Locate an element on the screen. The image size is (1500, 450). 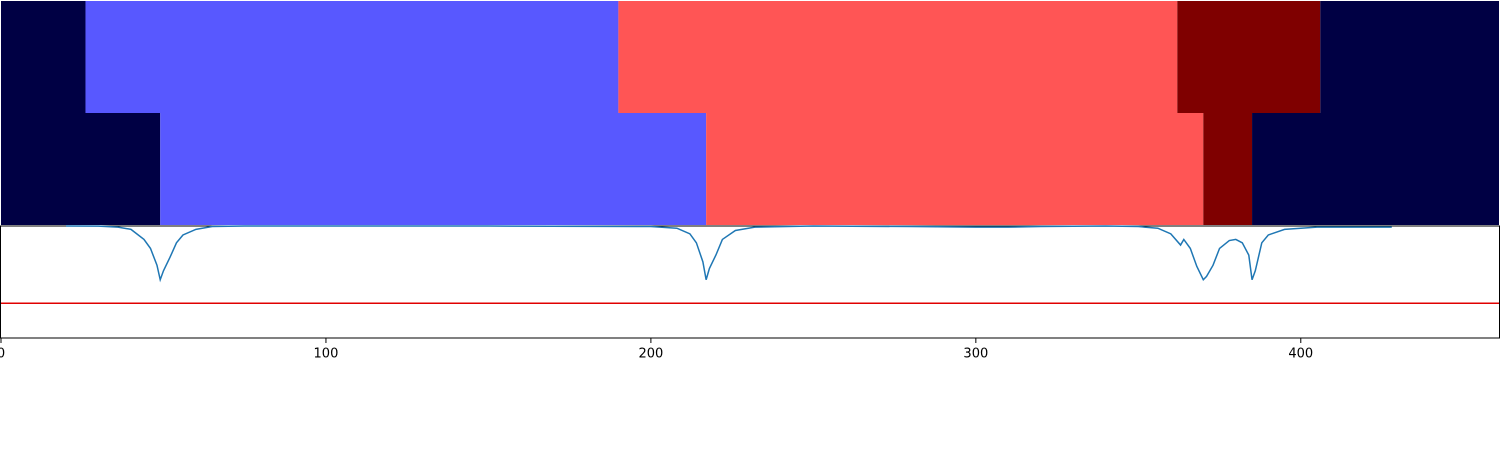
x-tick-label: 300 is located at coordinates (975, 354).